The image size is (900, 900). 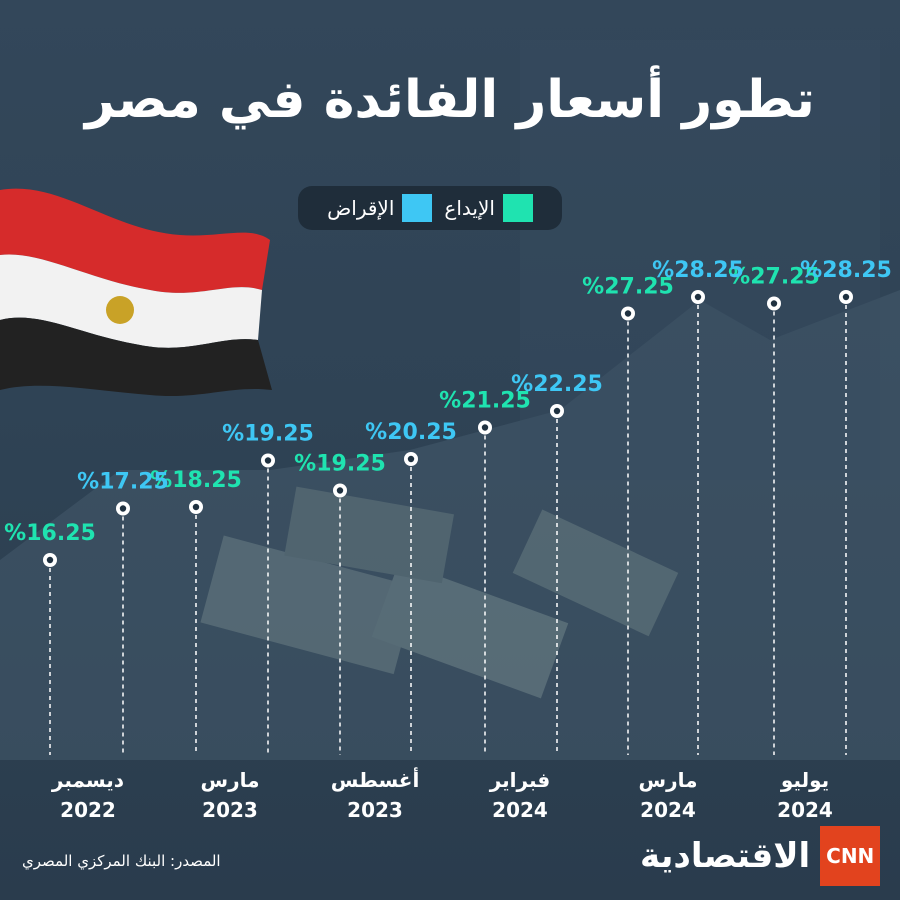 I want to click on tick-month: أغسطس, so click(x=375, y=780).